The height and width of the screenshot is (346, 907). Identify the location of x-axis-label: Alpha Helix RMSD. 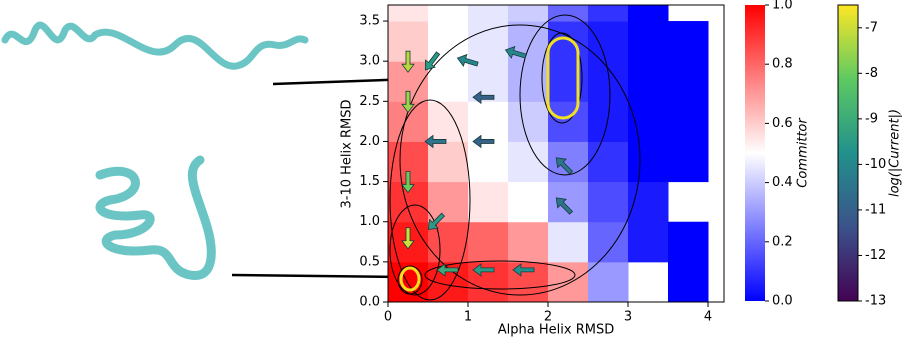
(556, 330).